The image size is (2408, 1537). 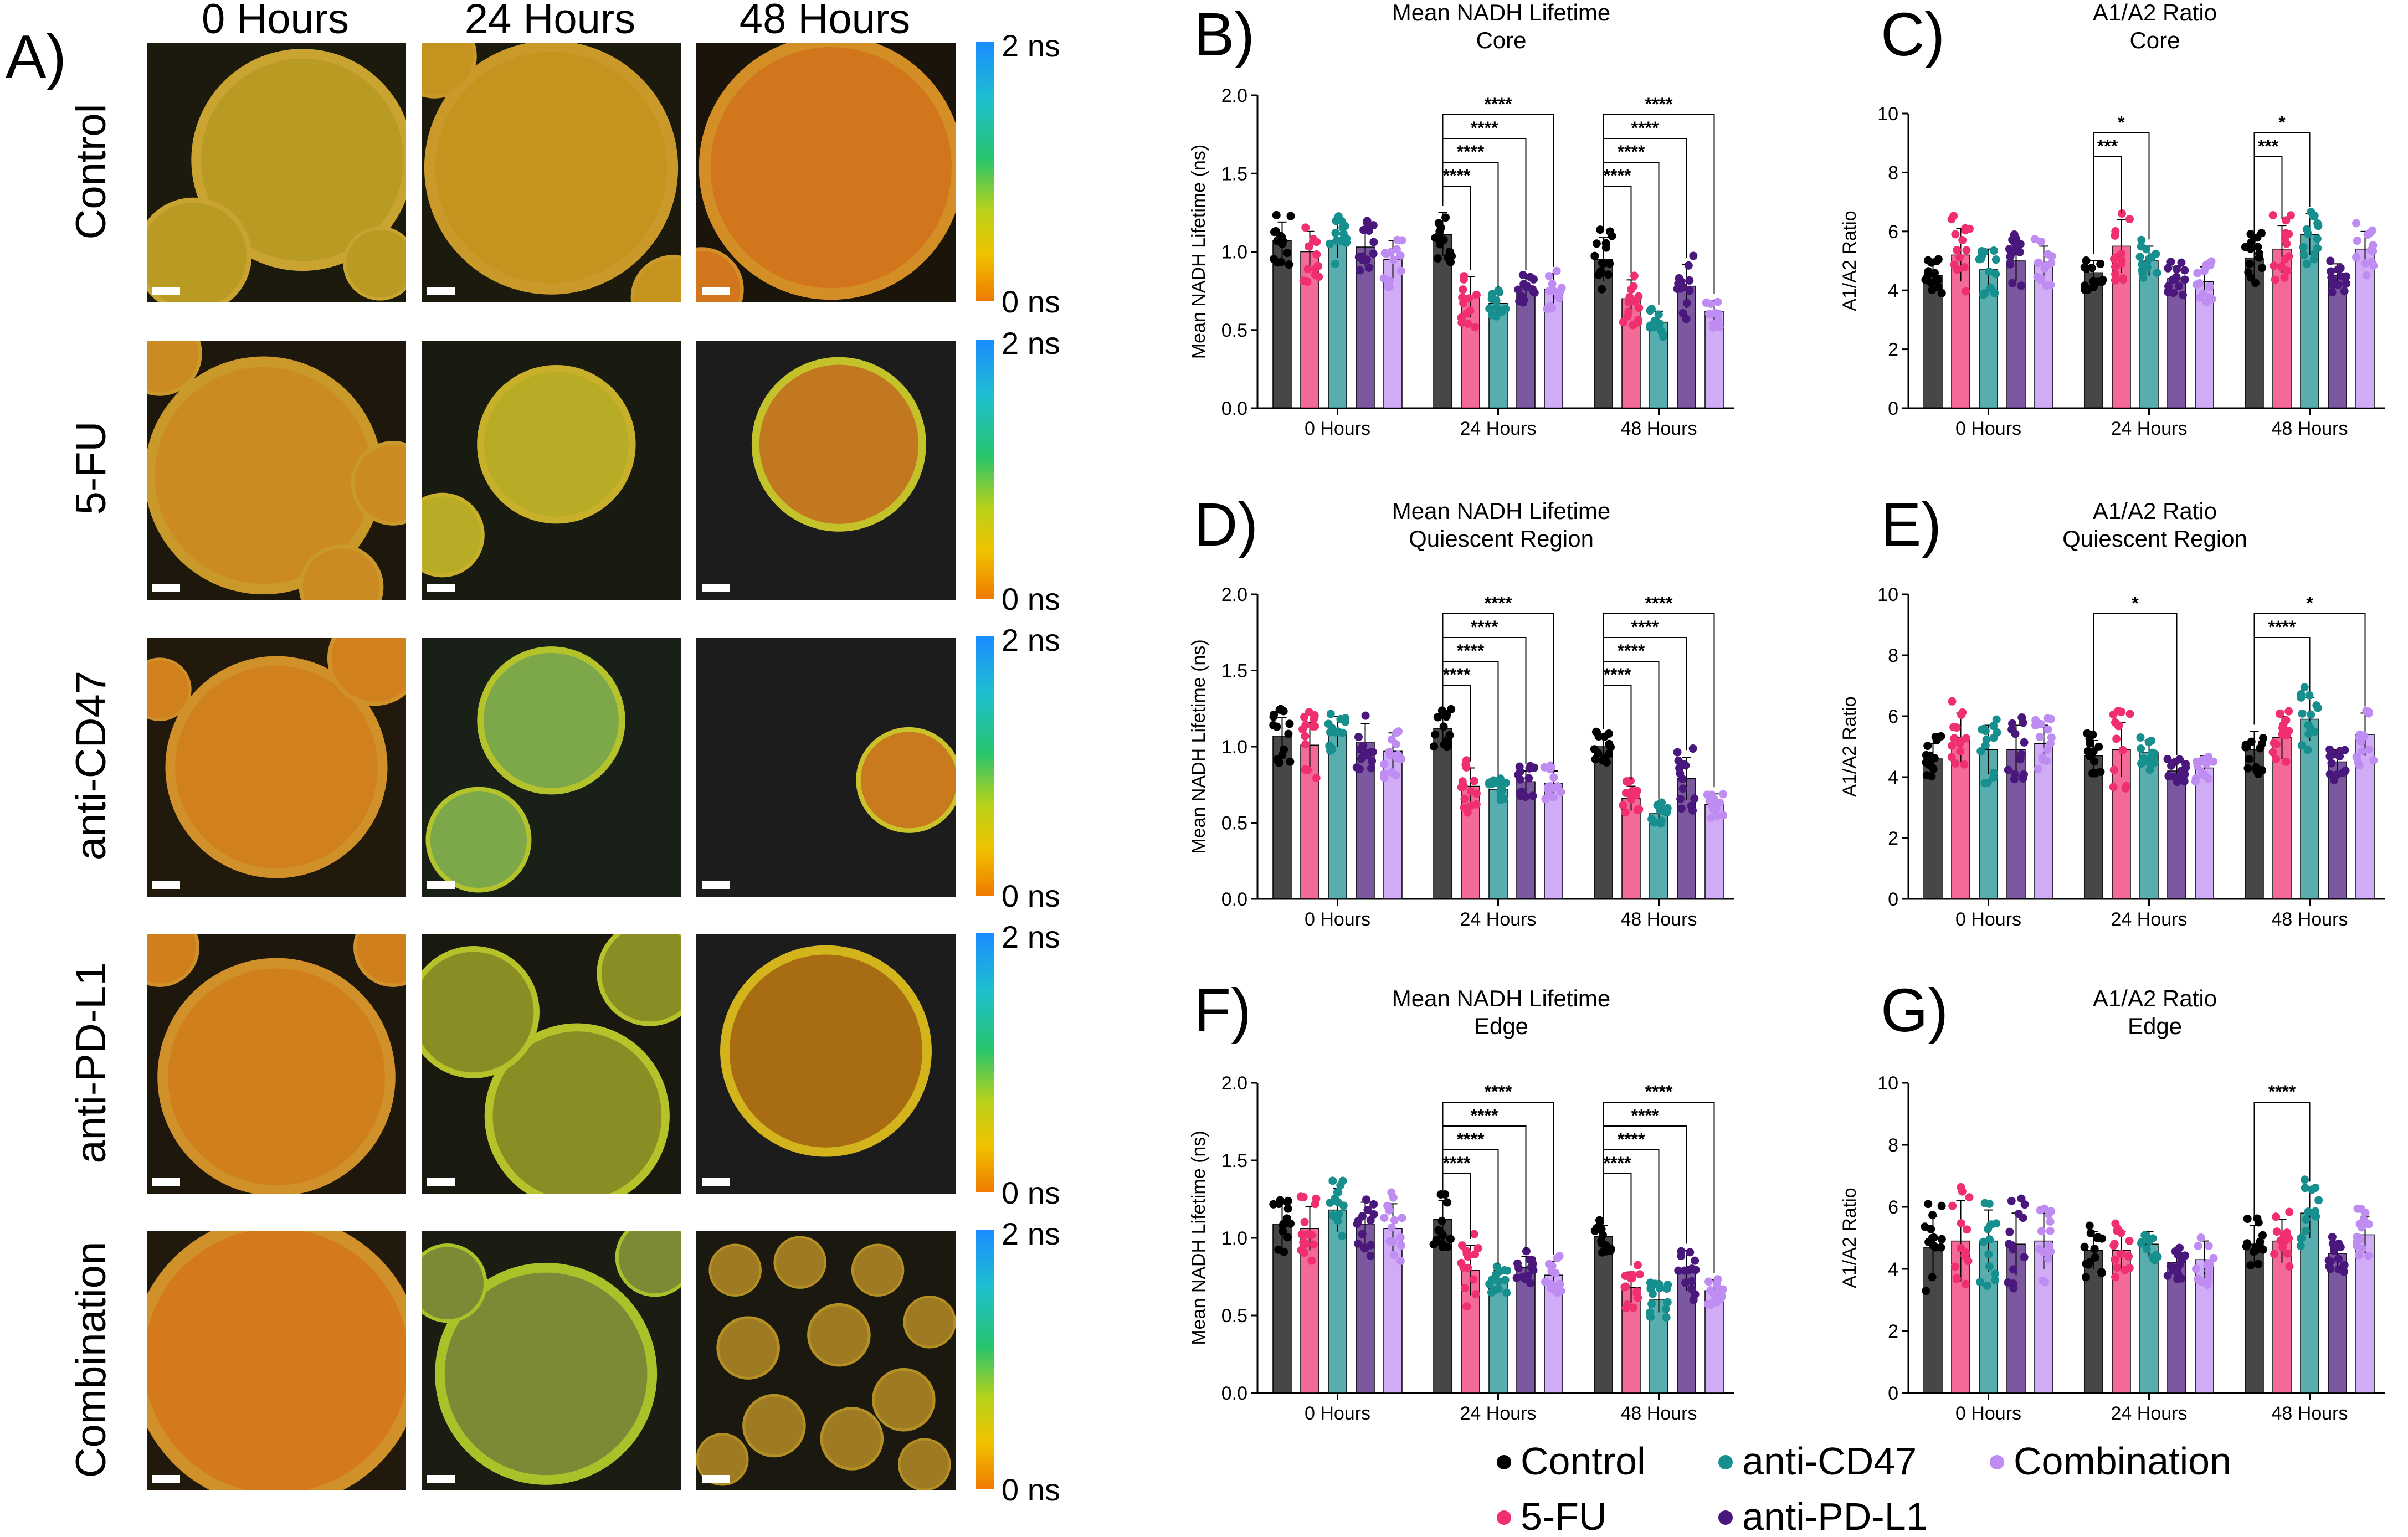 I want to click on y-tick-label: 0.0, so click(x=1234, y=1393).